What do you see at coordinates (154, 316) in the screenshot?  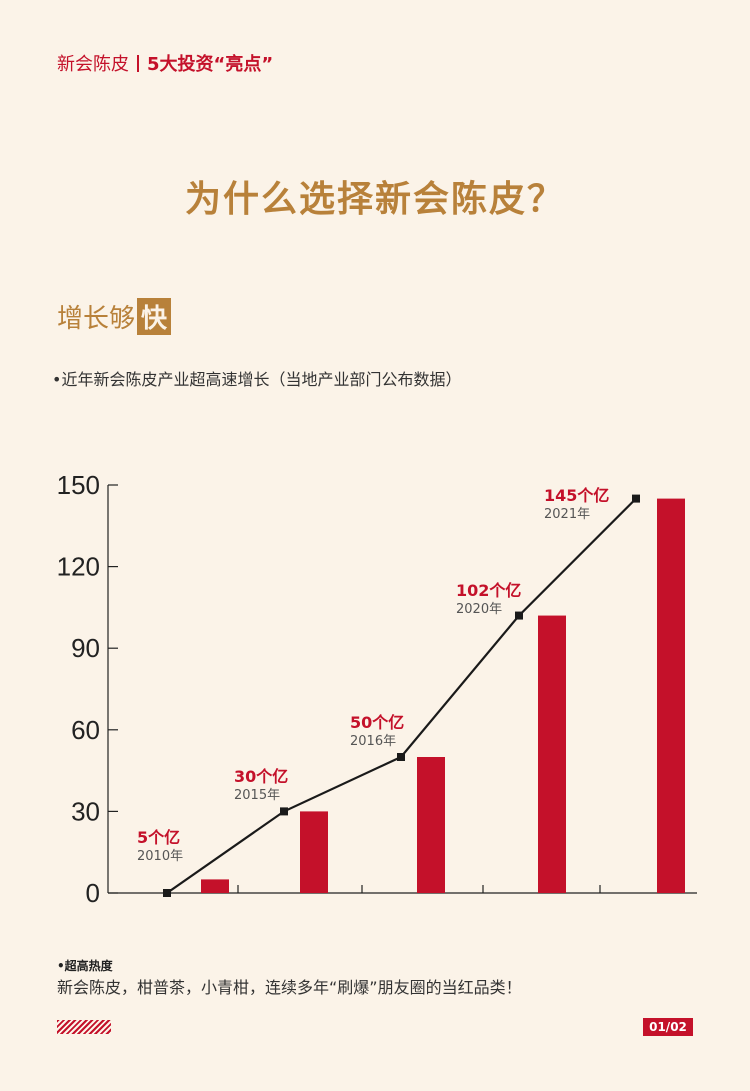 I see `section-title-highlight: 快` at bounding box center [154, 316].